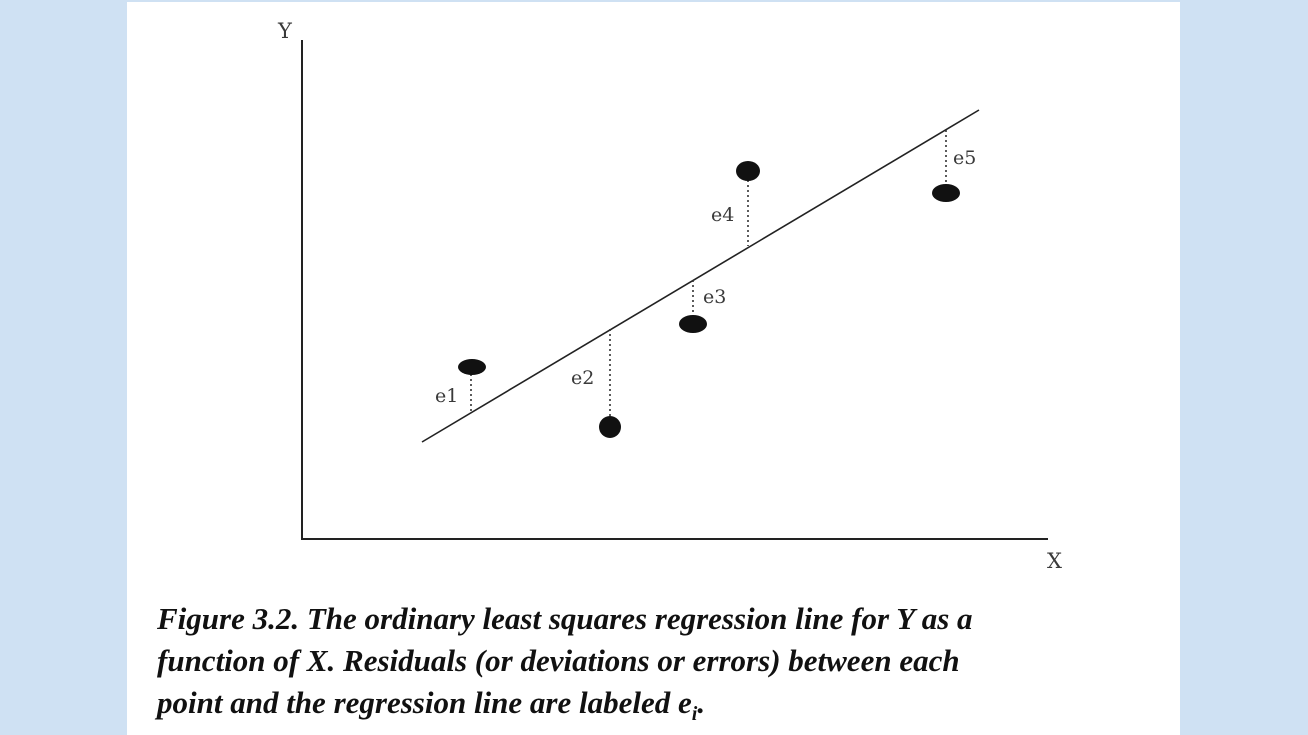 Image resolution: width=1308 pixels, height=735 pixels. Describe the element at coordinates (285, 31) in the screenshot. I see `y-axis-label: Y` at that location.